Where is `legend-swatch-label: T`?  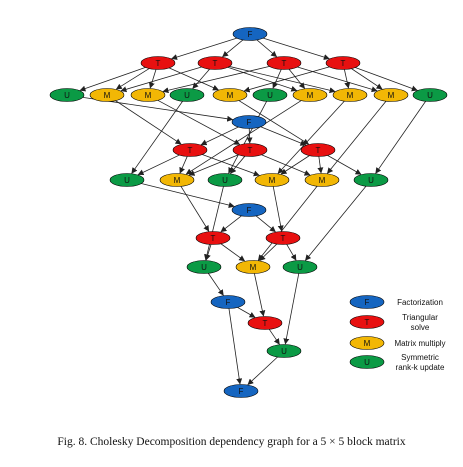
legend-swatch-label: T is located at coordinates (367, 322).